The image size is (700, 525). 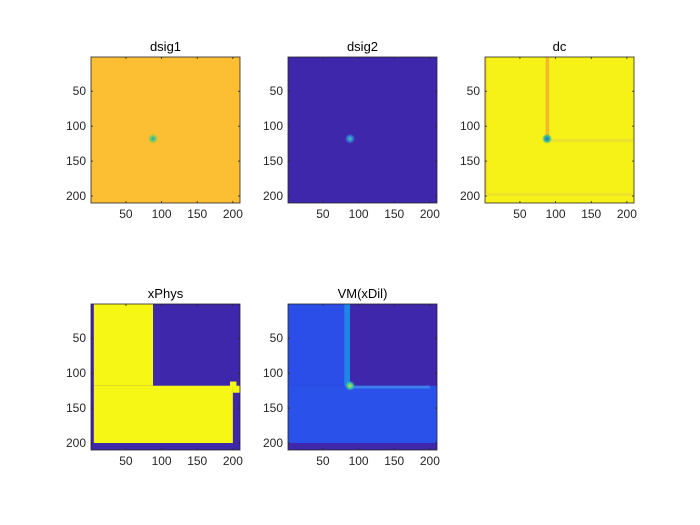 I want to click on panel-title: dsig2, so click(x=362, y=46).